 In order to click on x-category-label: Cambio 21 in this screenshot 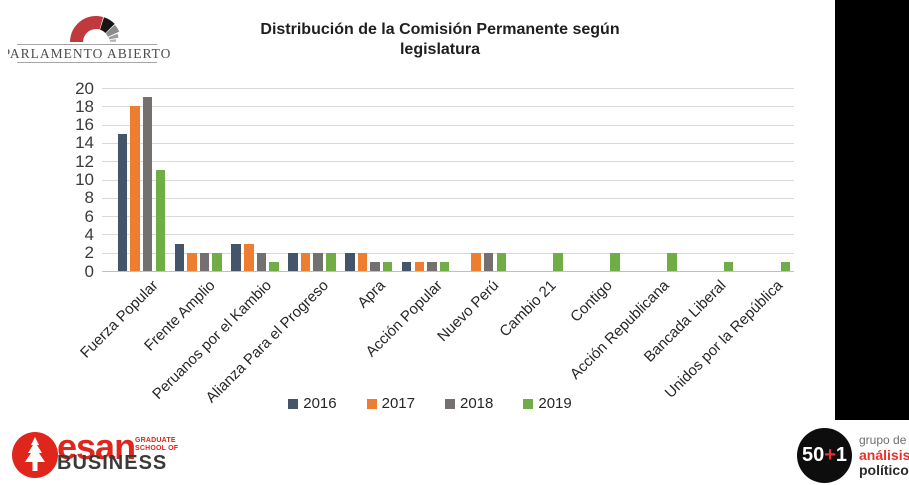, I will do `click(527, 309)`.